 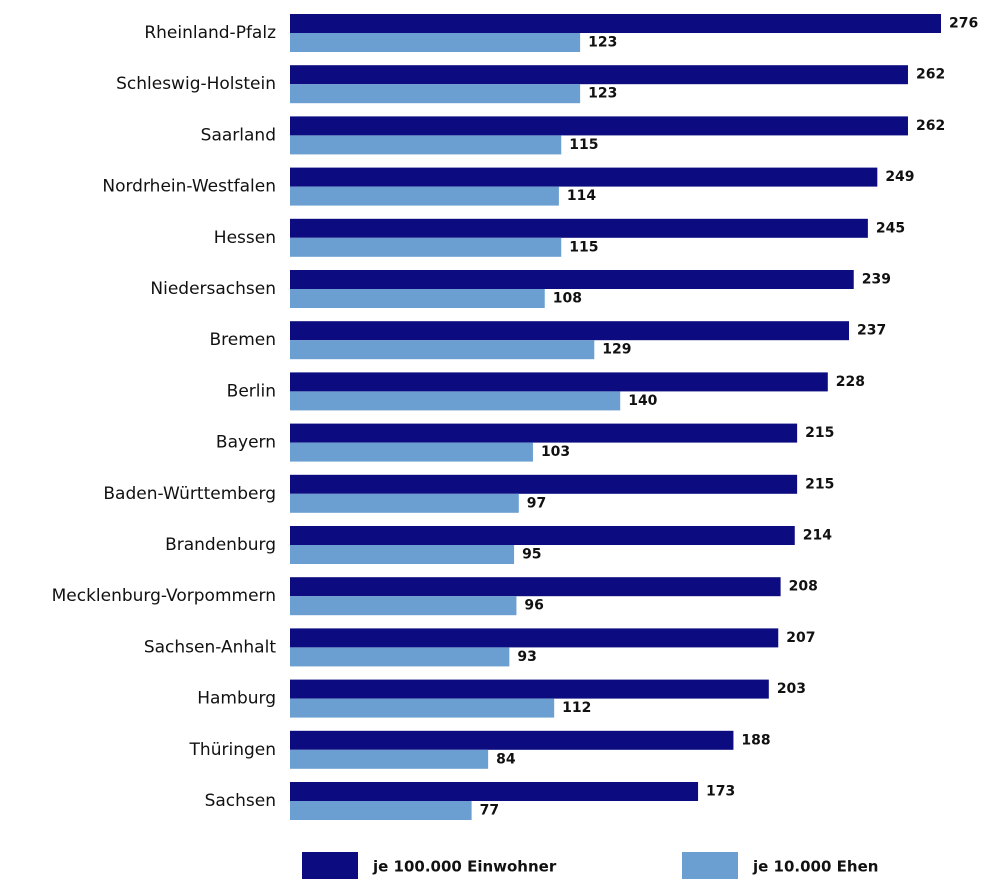 I want to click on value-label: 214, so click(x=817, y=536).